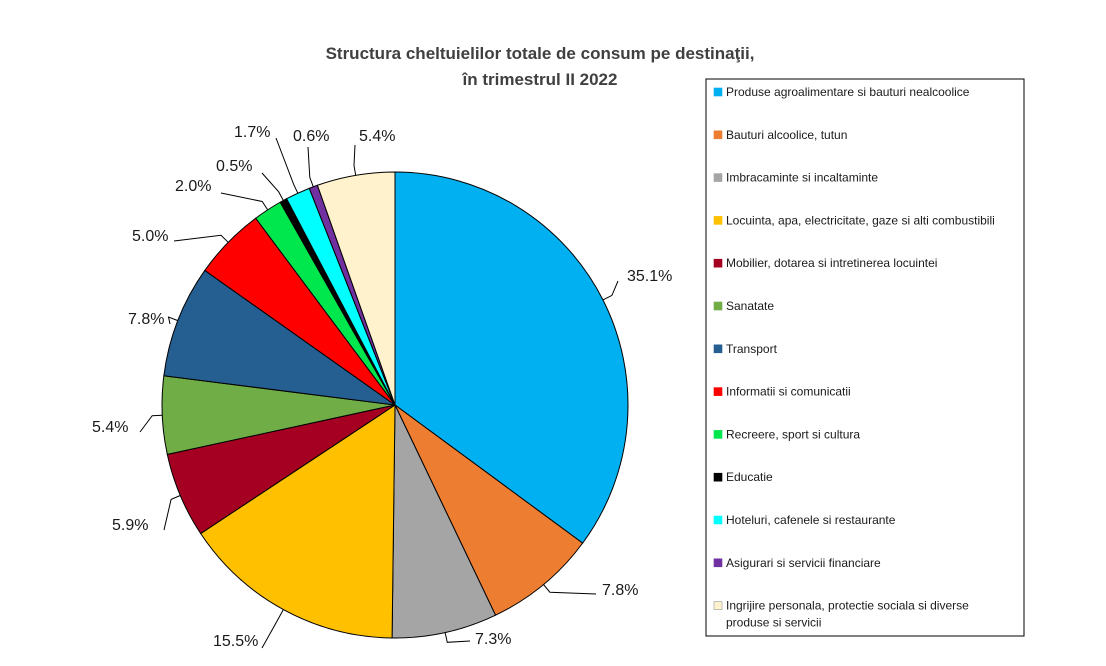 The image size is (1106, 666). I want to click on legend-label: Transport, so click(752, 349).